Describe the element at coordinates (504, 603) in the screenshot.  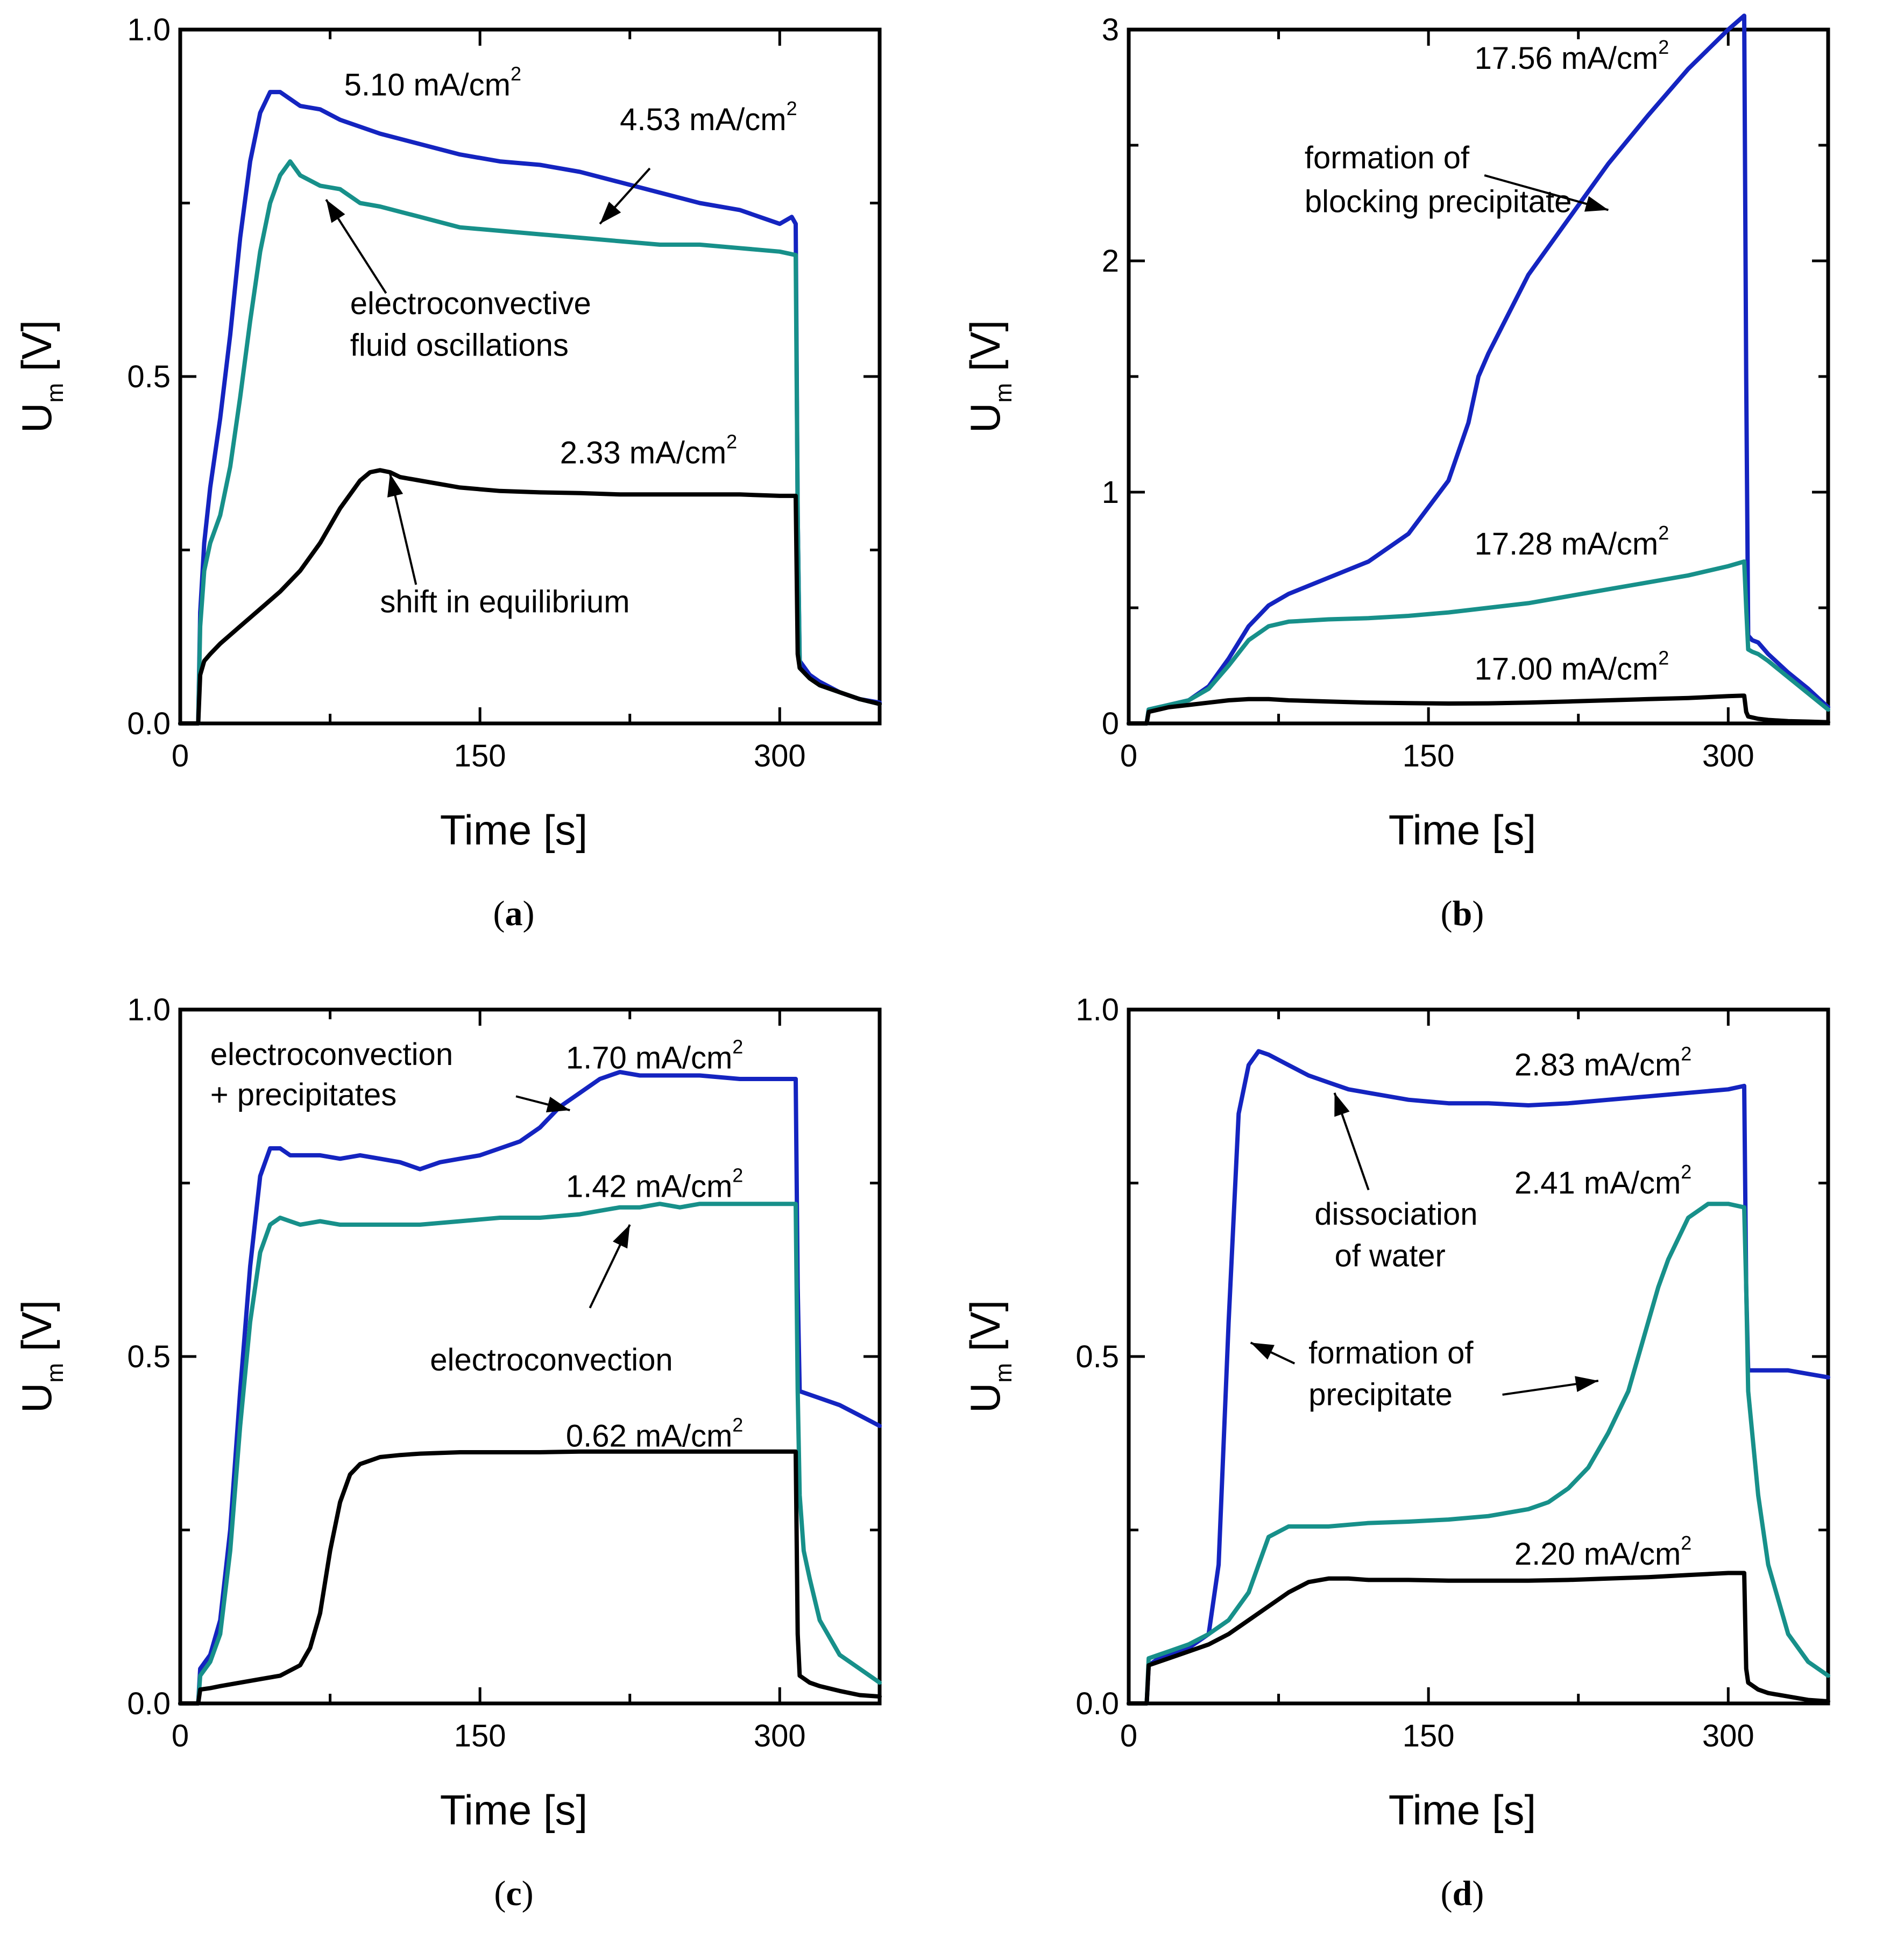
I see `annotation-label: shift in equilibrium` at that location.